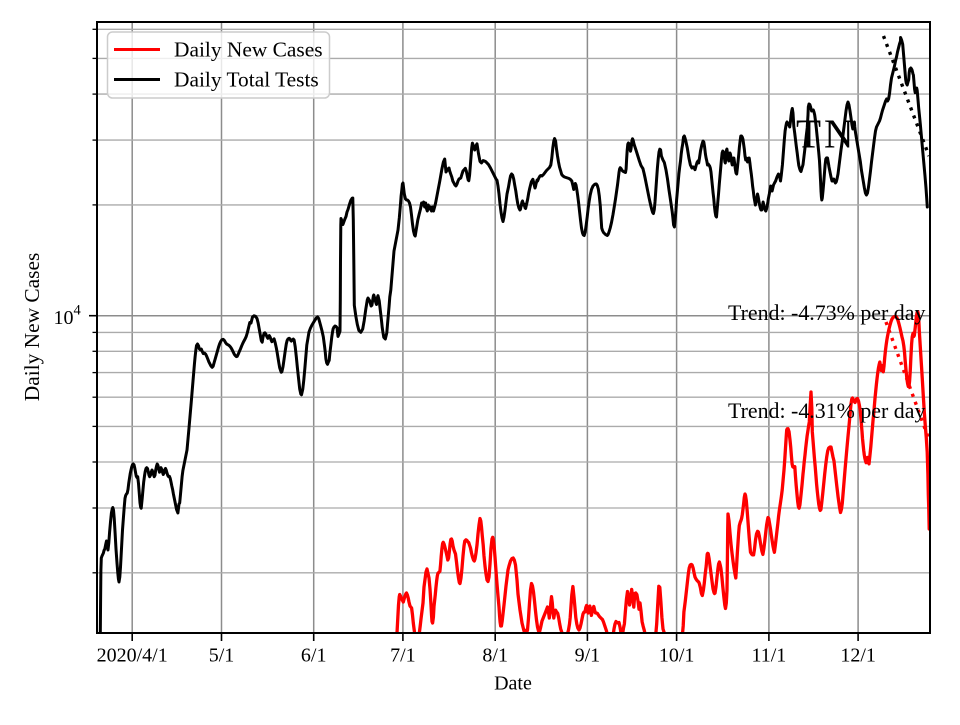 The image size is (960, 725). Describe the element at coordinates (246, 80) in the screenshot. I see `svg-text: Daily Total Tests` at that location.